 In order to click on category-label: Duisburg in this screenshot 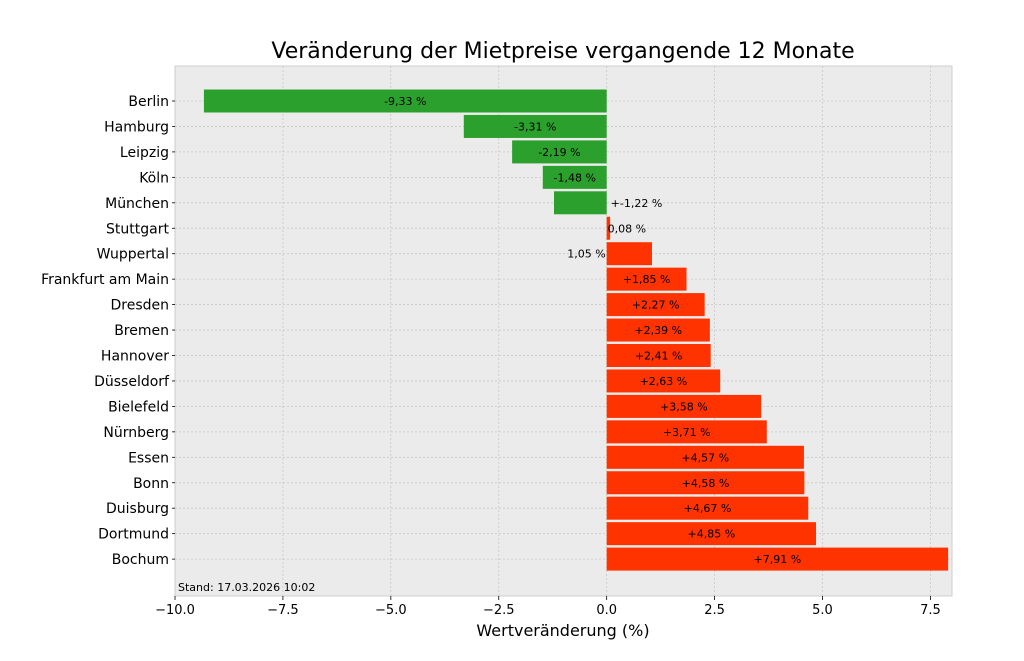, I will do `click(137, 509)`.